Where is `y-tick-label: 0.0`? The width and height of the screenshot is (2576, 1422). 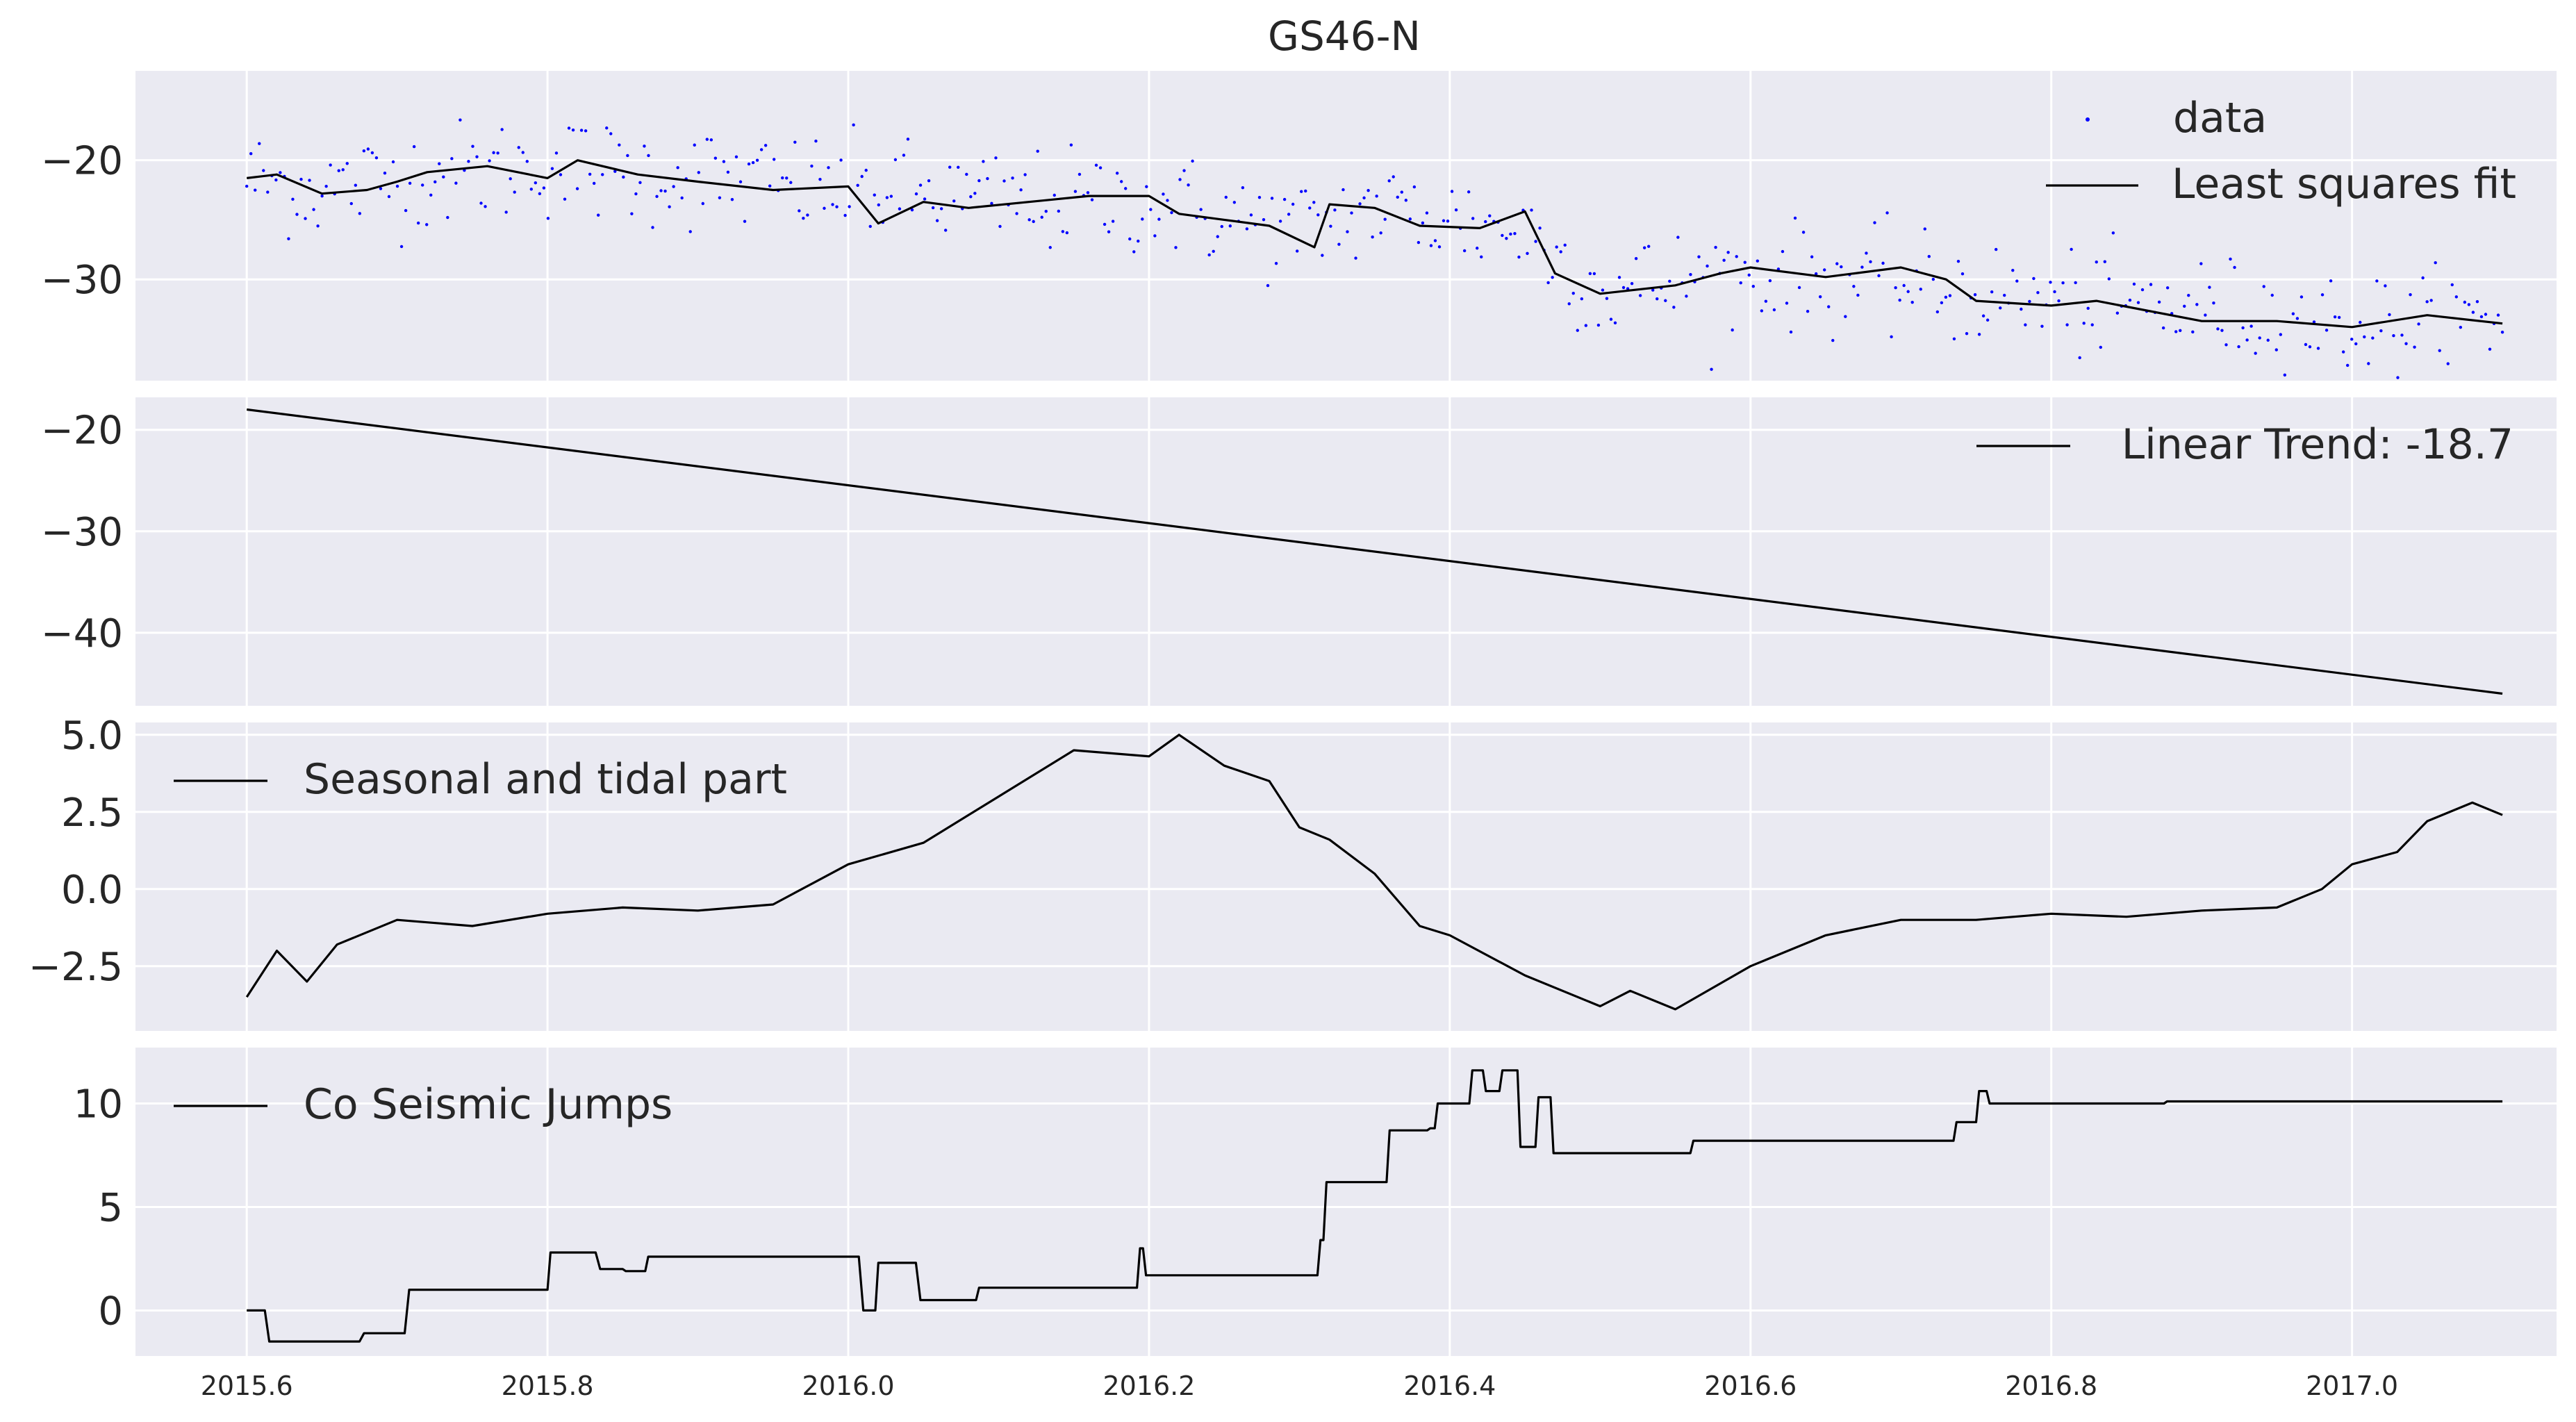
y-tick-label: 0.0 is located at coordinates (92, 890).